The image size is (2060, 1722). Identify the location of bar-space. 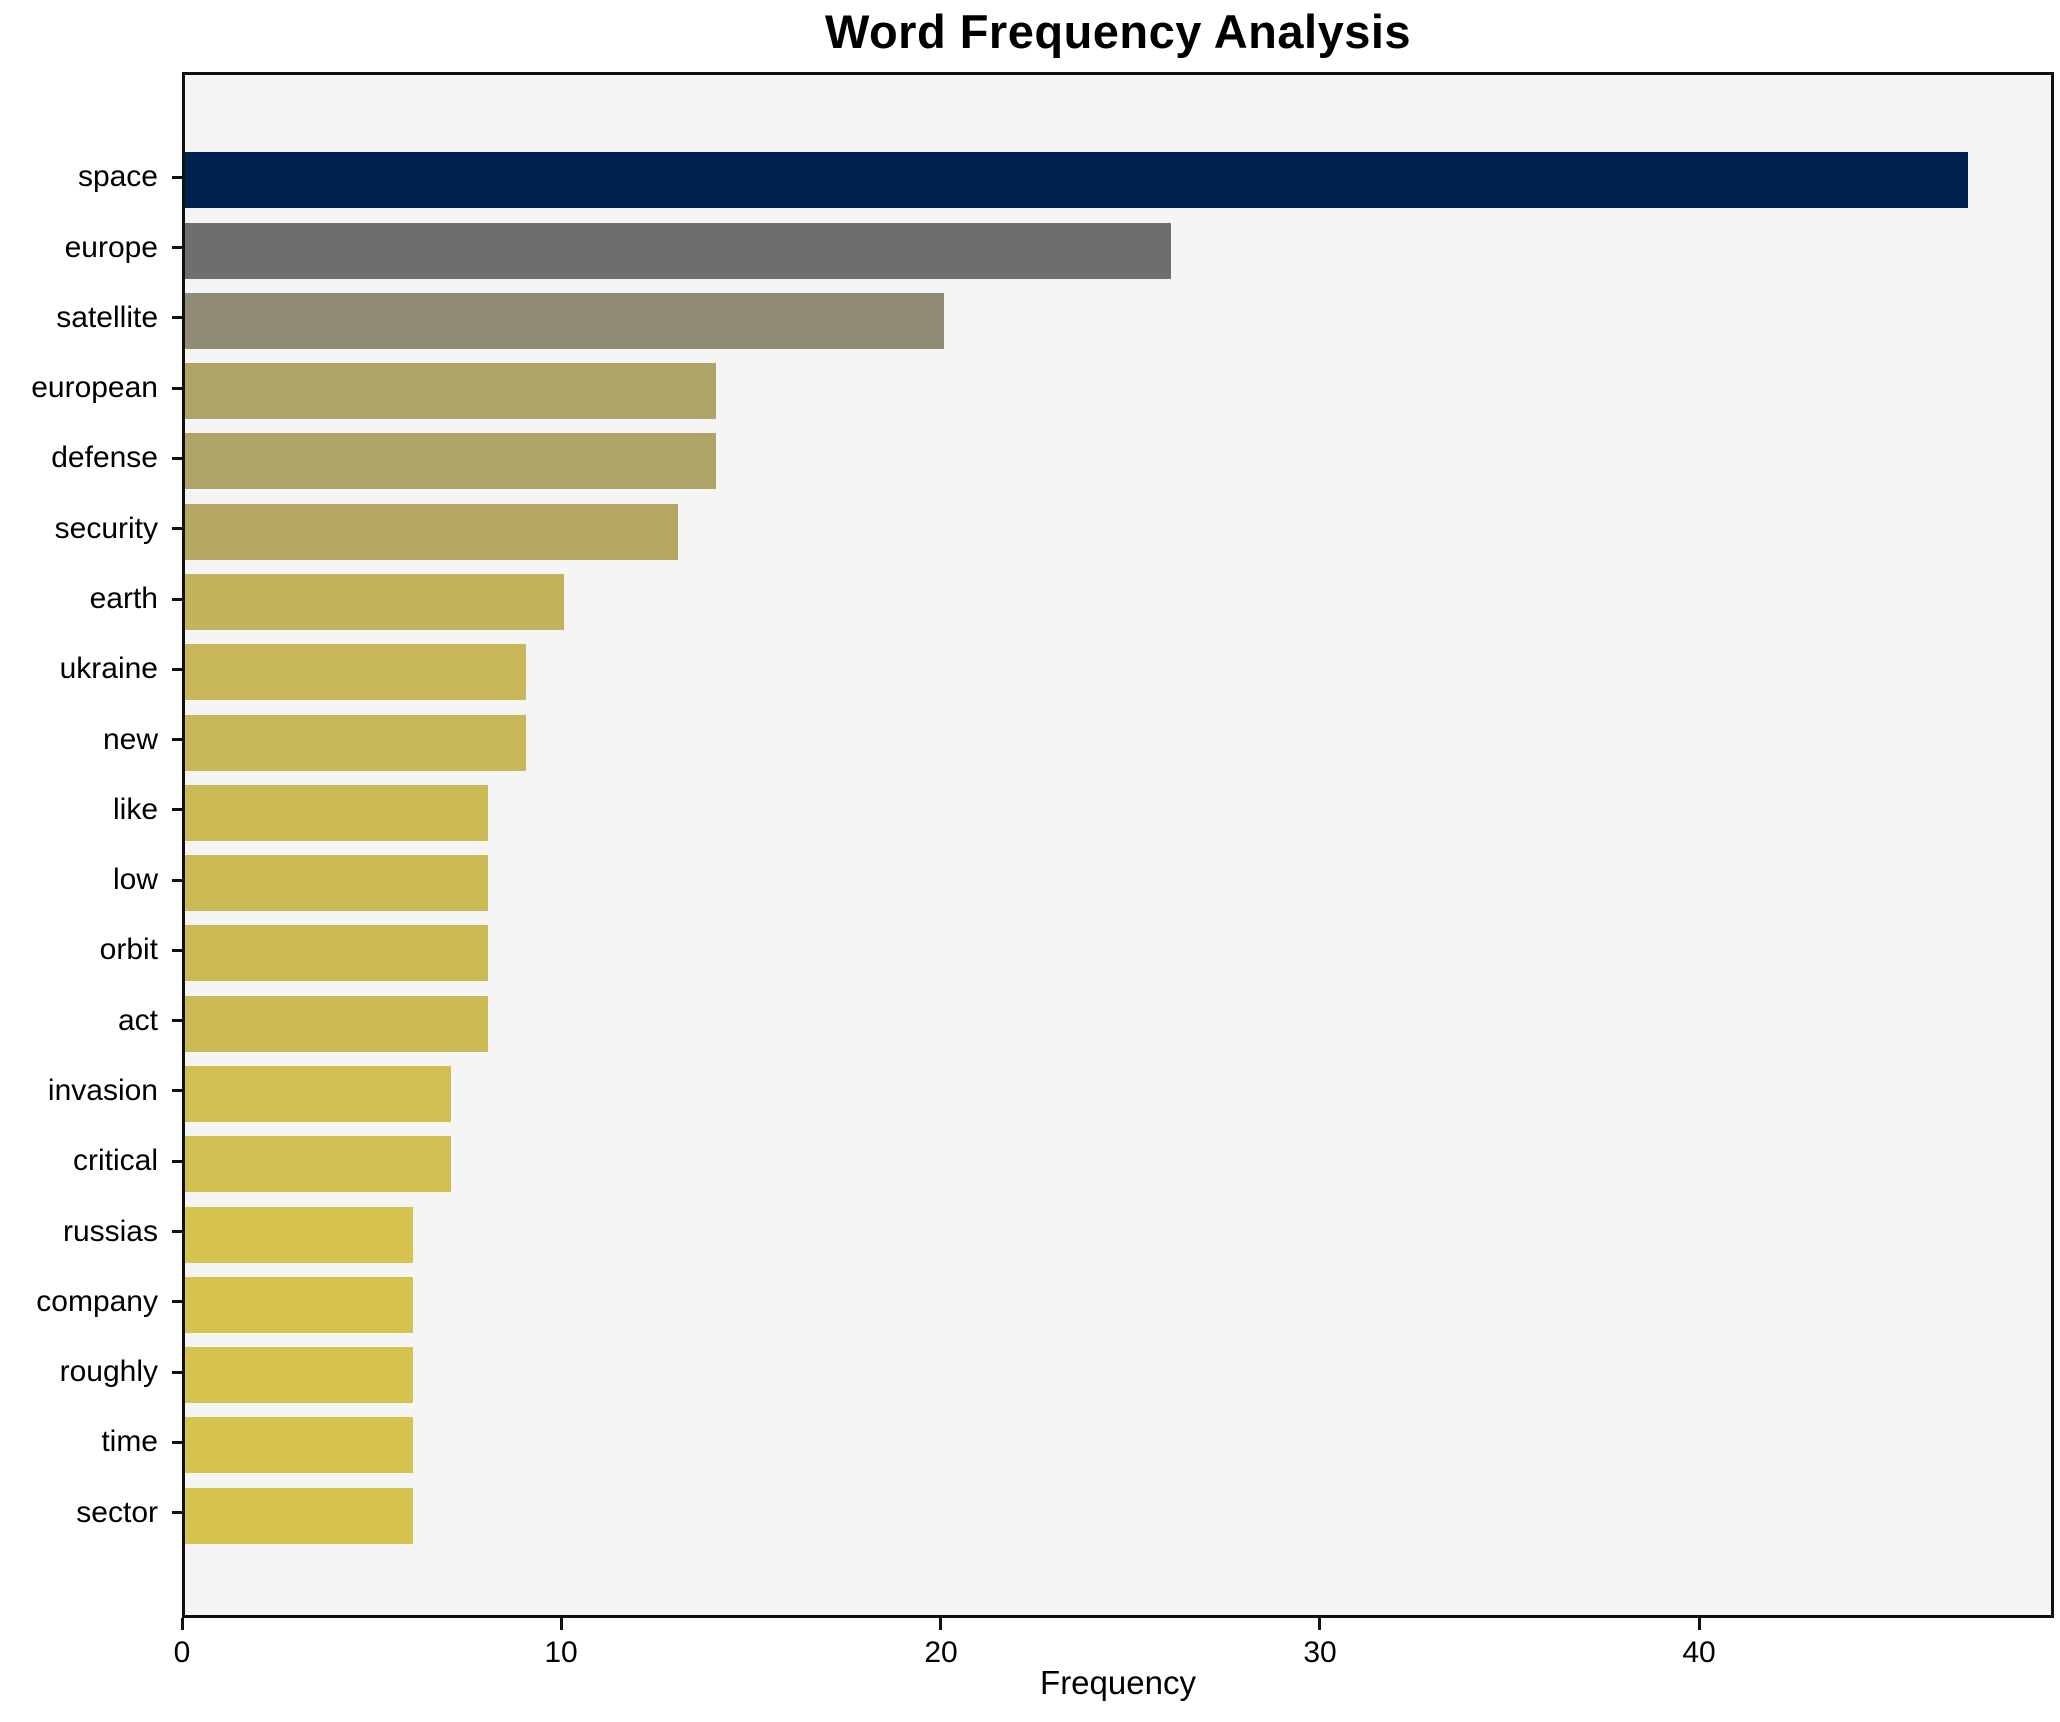
(1076, 180).